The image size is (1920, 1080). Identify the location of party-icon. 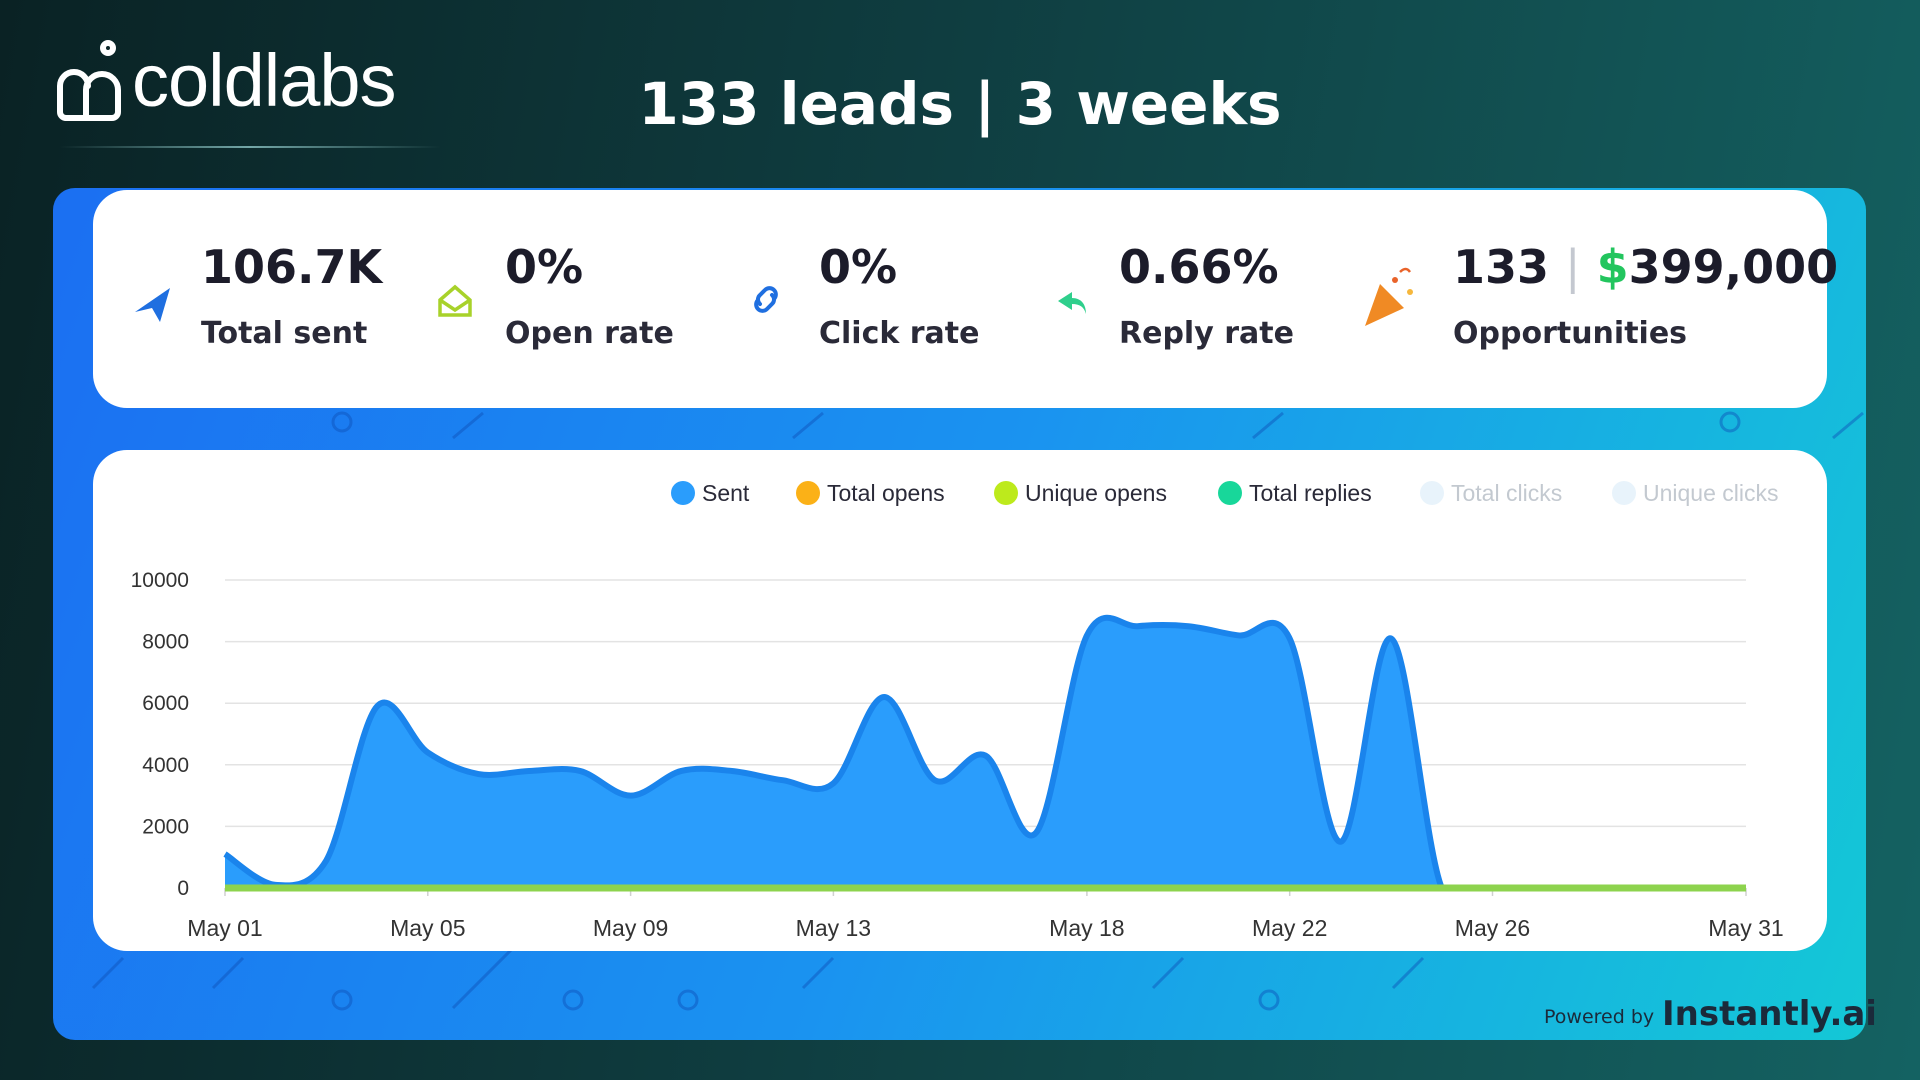
(1389, 296).